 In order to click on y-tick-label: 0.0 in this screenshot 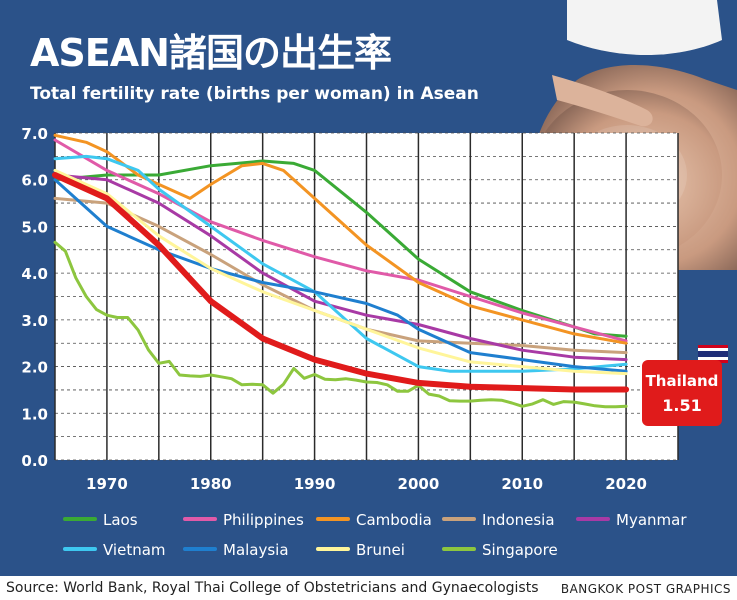, I will do `click(34, 461)`.